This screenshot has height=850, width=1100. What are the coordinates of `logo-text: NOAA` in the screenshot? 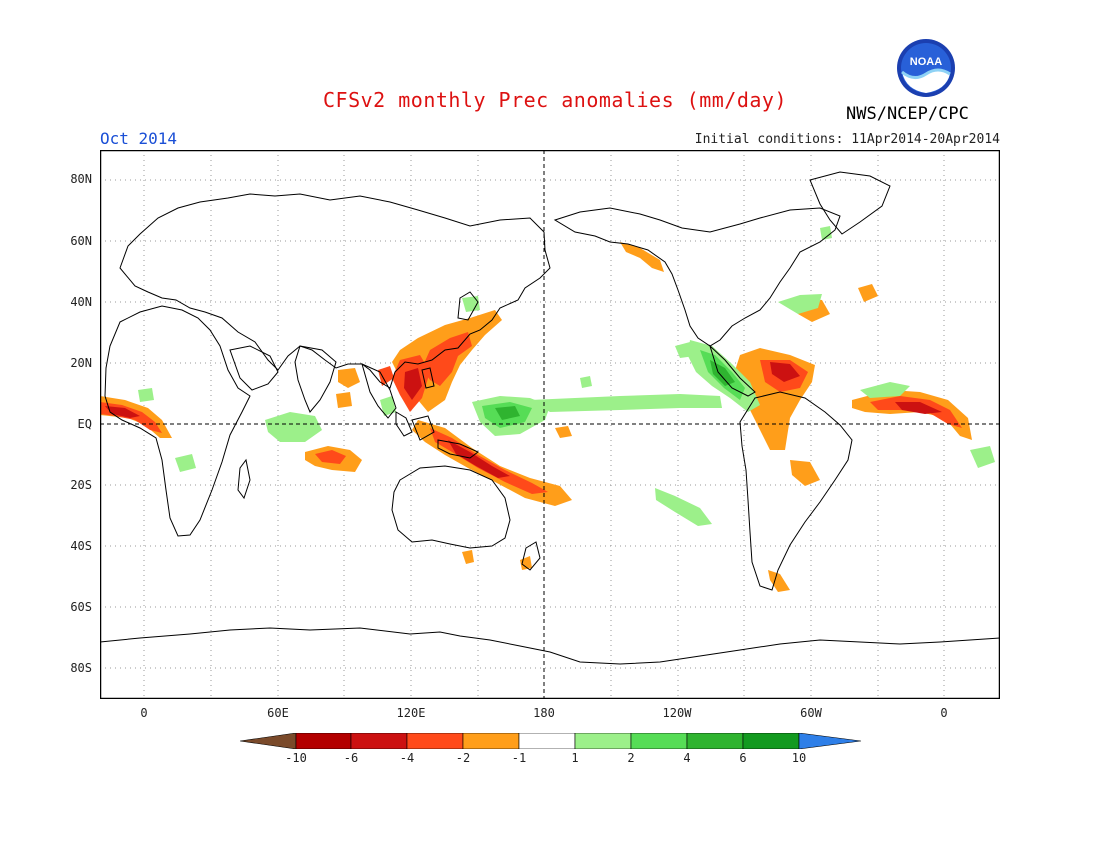 It's located at (926, 62).